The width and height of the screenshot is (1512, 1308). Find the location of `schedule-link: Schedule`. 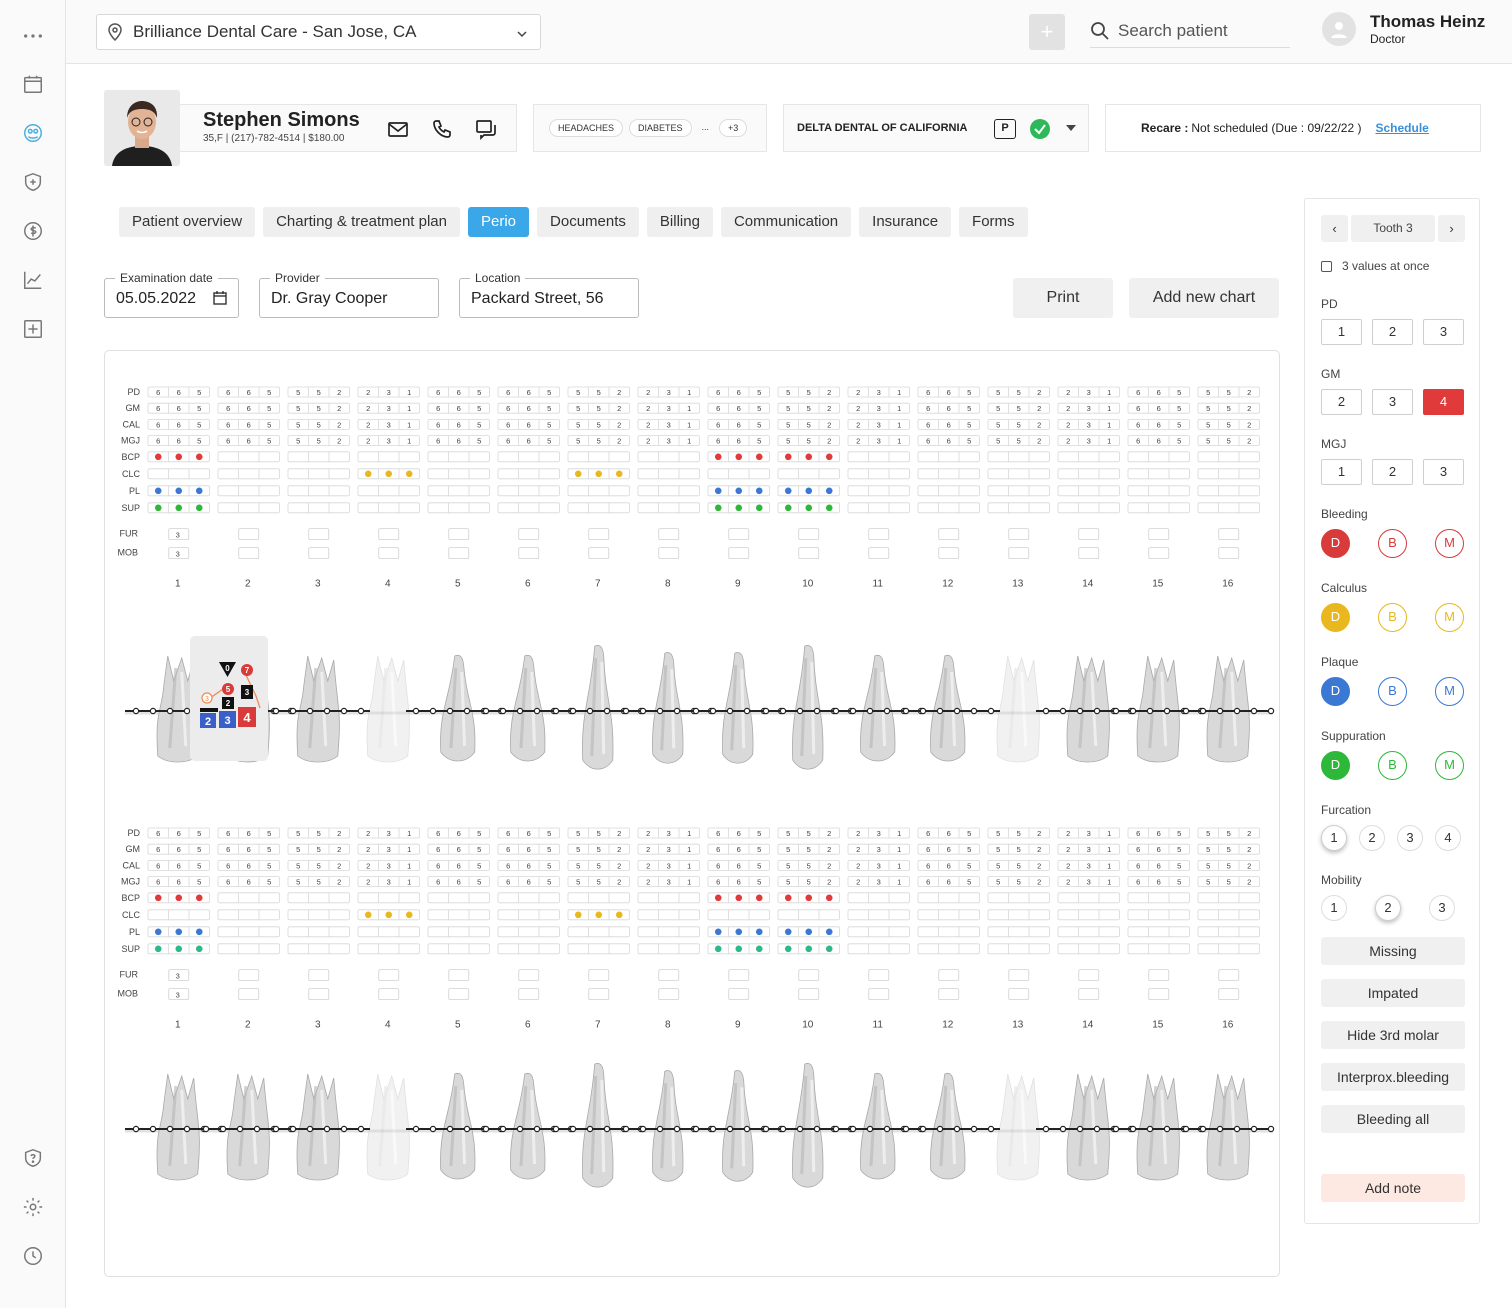

schedule-link: Schedule is located at coordinates (1402, 128).